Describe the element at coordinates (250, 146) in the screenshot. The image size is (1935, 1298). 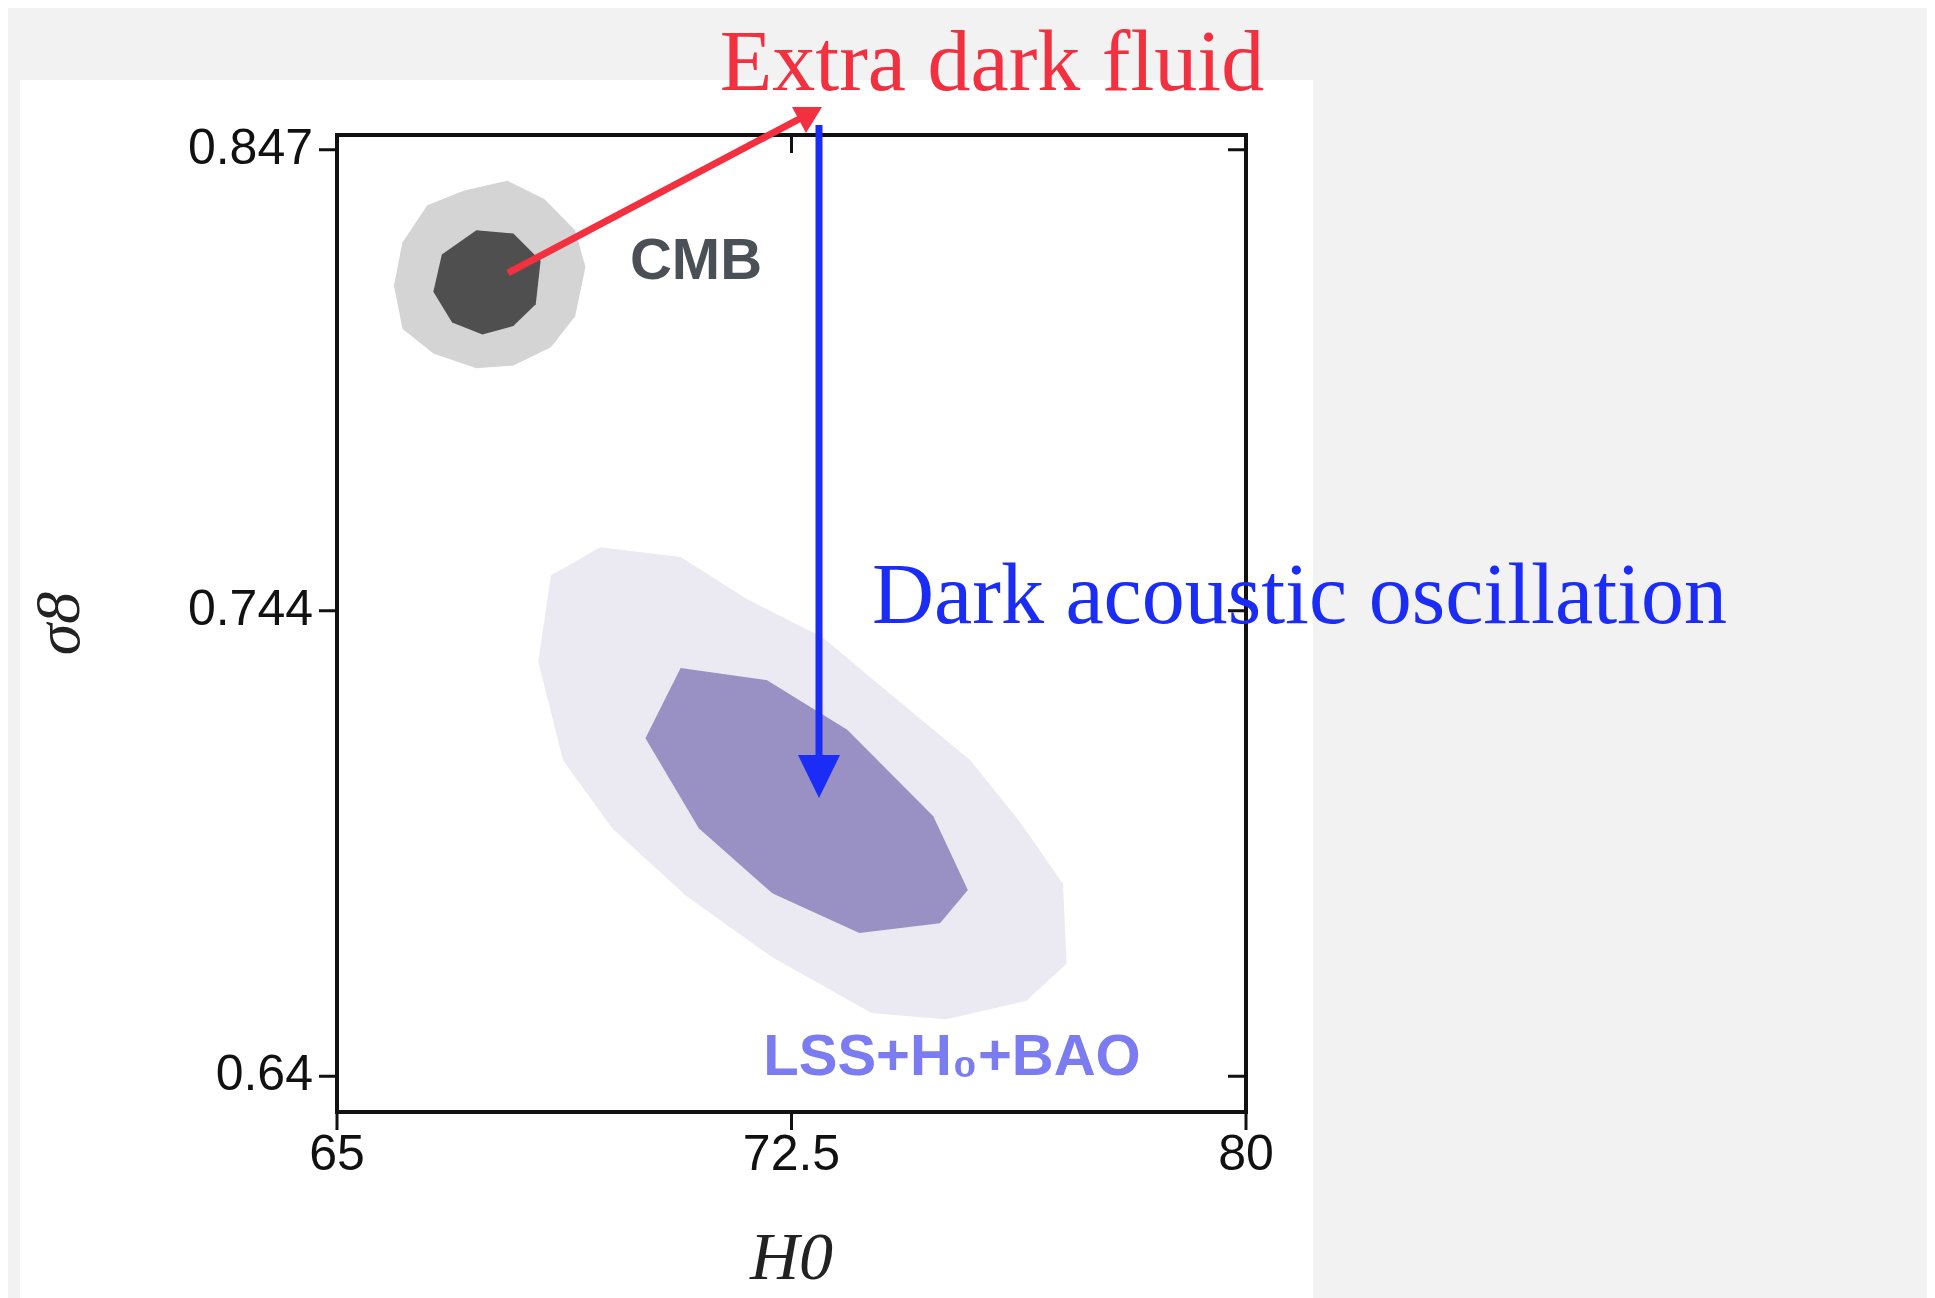
I see `y-tick-label: 0.847` at that location.